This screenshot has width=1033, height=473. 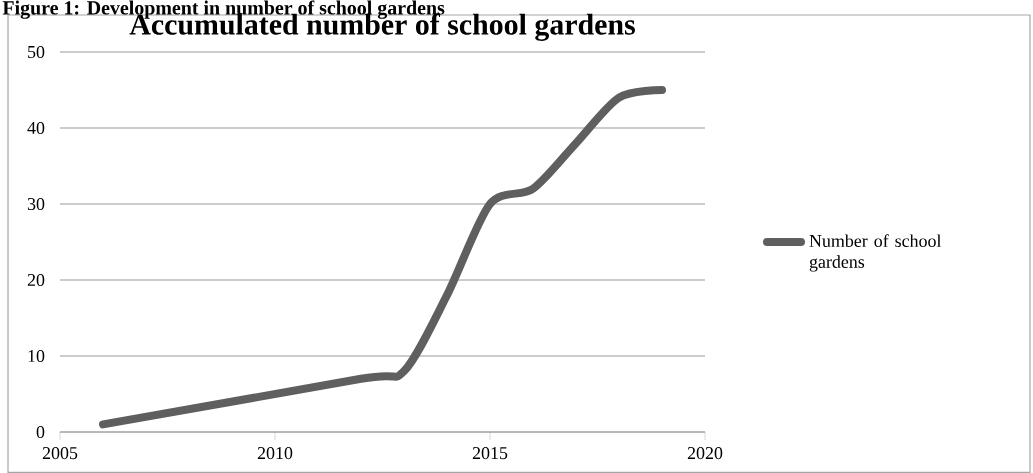 What do you see at coordinates (36, 280) in the screenshot?
I see `y-tick-label: 20` at bounding box center [36, 280].